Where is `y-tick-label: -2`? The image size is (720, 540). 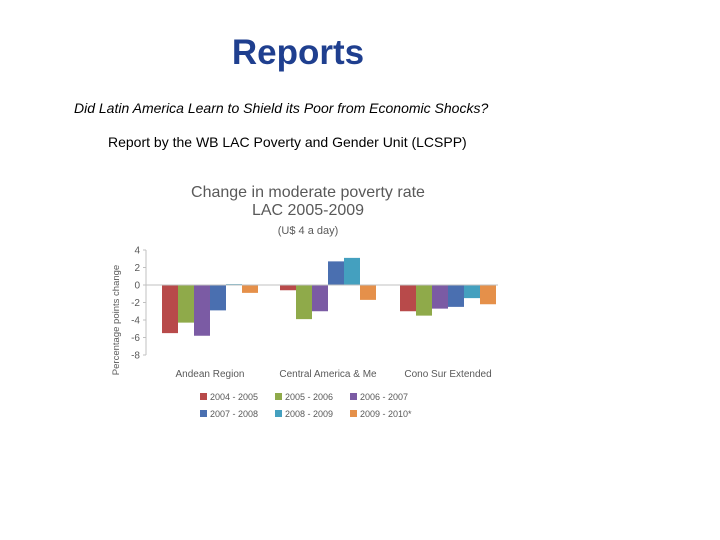 y-tick-label: -2 is located at coordinates (135, 303).